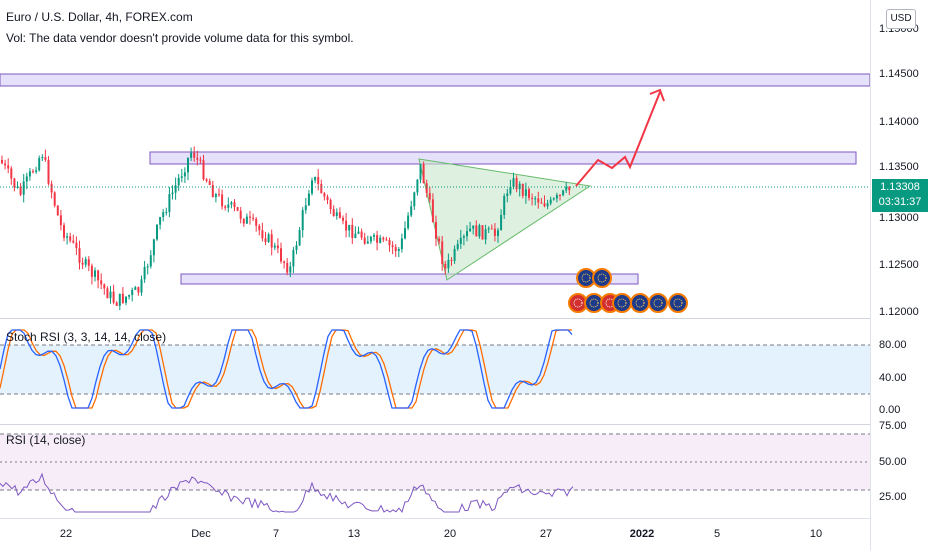 The image size is (932, 555). Describe the element at coordinates (893, 462) in the screenshot. I see `rsi-axis-label: 50.00` at that location.